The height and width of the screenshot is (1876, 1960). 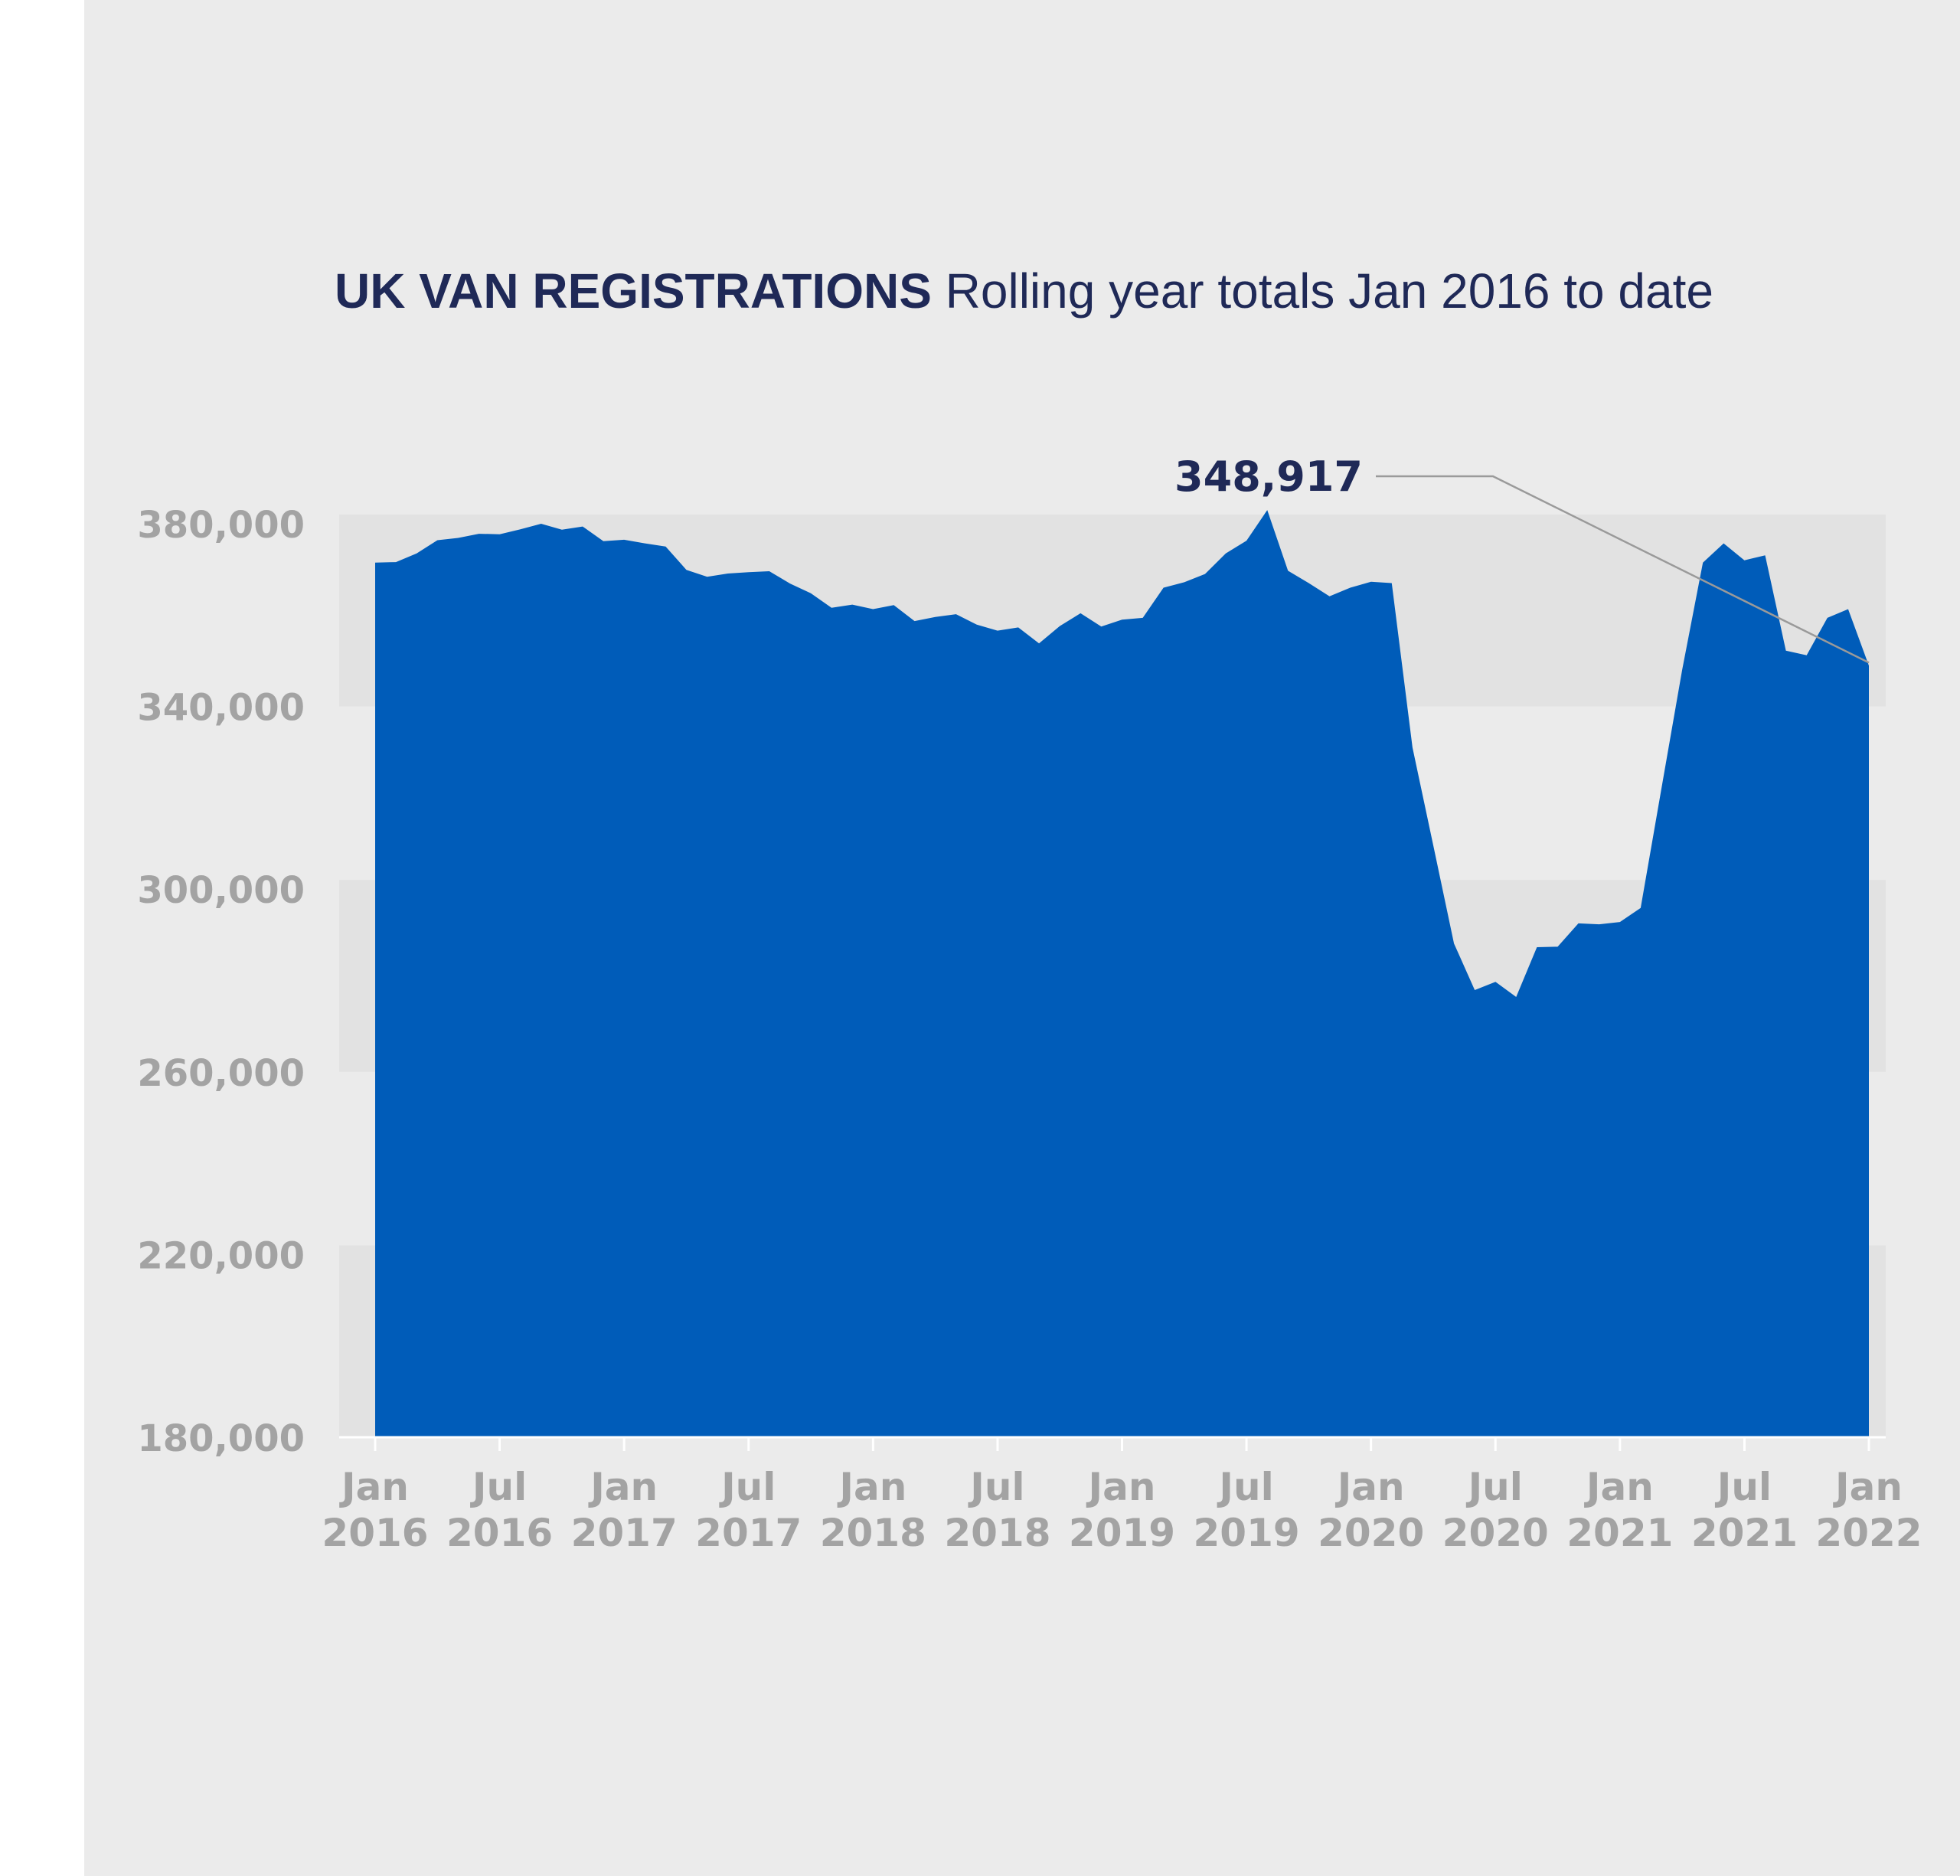 I want to click on y-tick-label: 300,000, so click(x=221, y=891).